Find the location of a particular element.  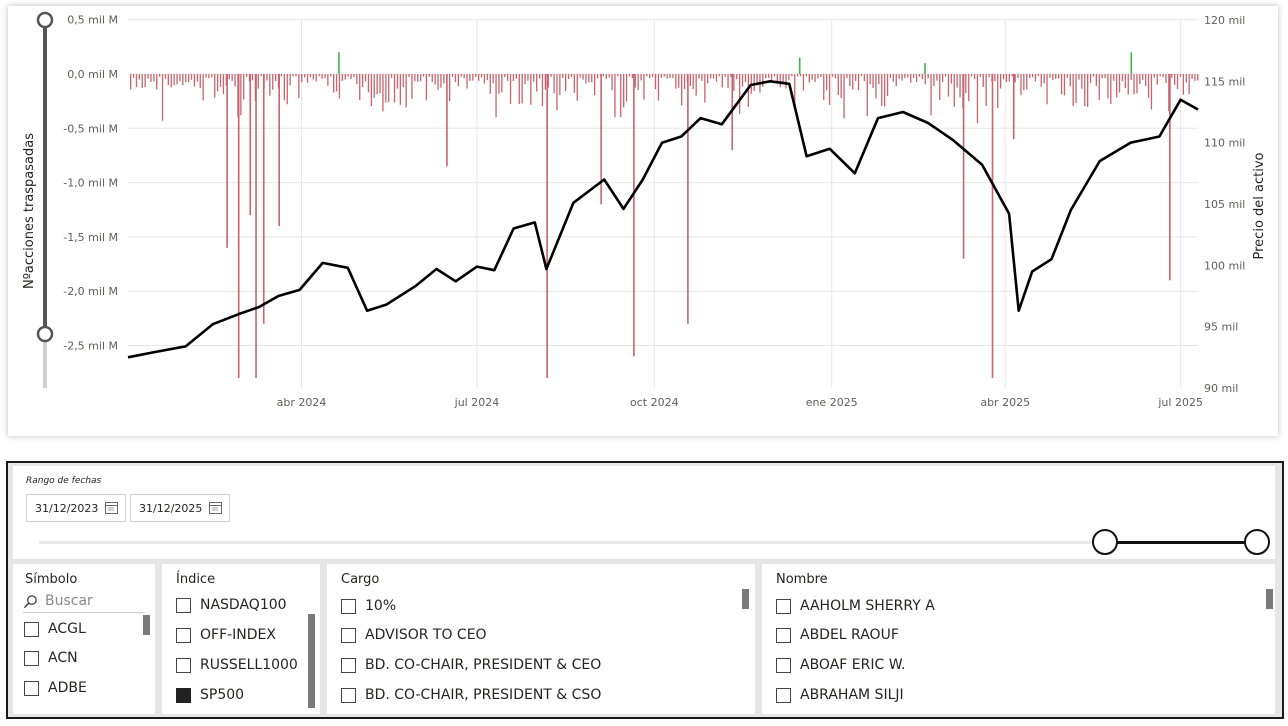

cargo-item: 10% is located at coordinates (368, 606).